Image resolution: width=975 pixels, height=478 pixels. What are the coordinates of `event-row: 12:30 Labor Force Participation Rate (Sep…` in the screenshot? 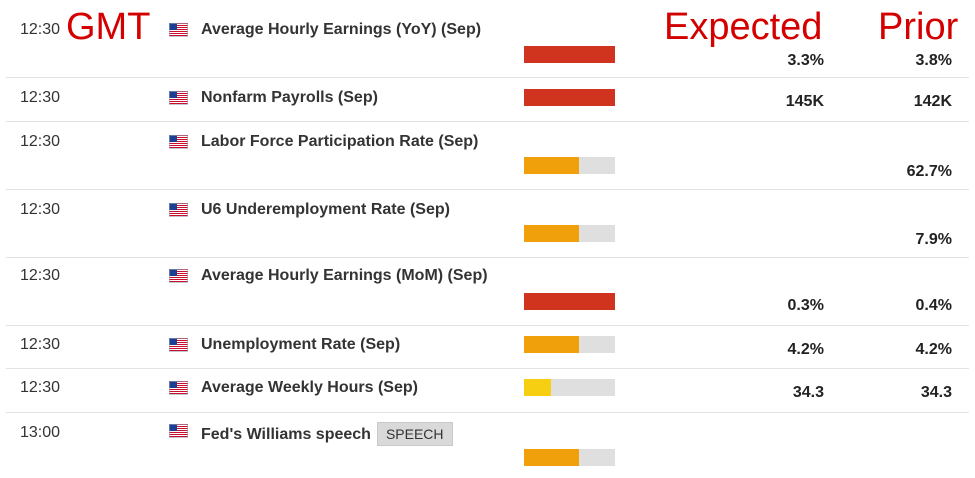 It's located at (487, 155).